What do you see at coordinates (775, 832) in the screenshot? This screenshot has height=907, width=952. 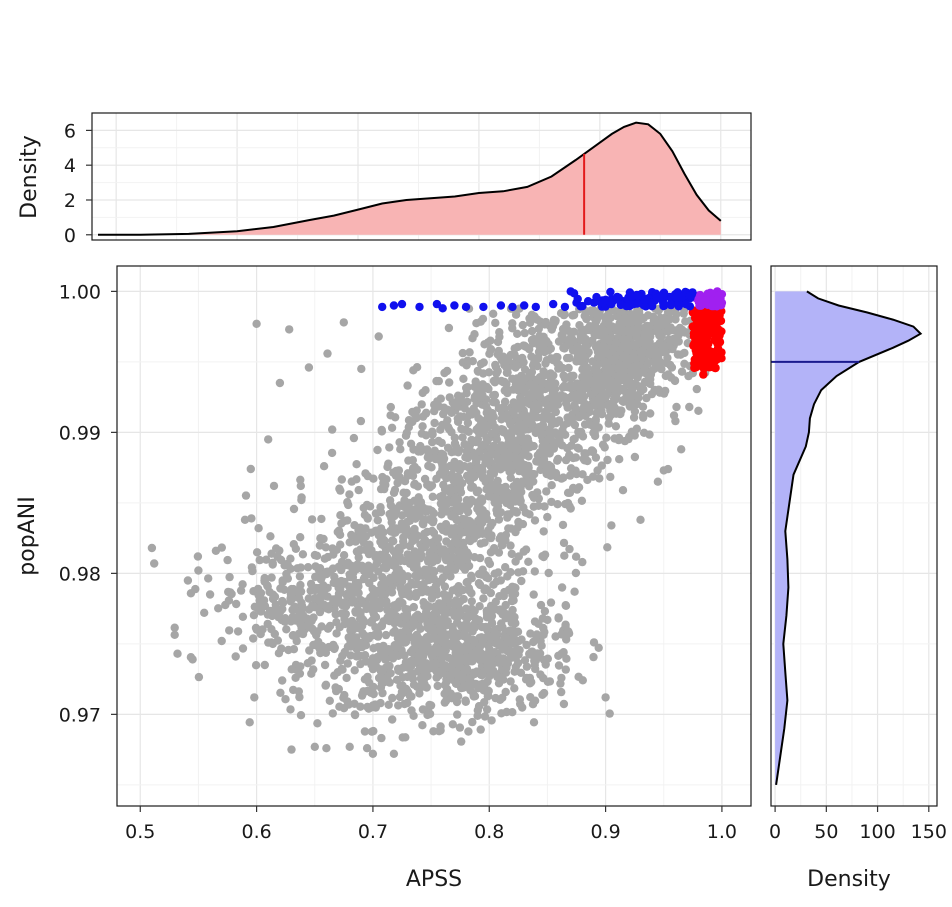 I see `right-x-tick-label: 0` at bounding box center [775, 832].